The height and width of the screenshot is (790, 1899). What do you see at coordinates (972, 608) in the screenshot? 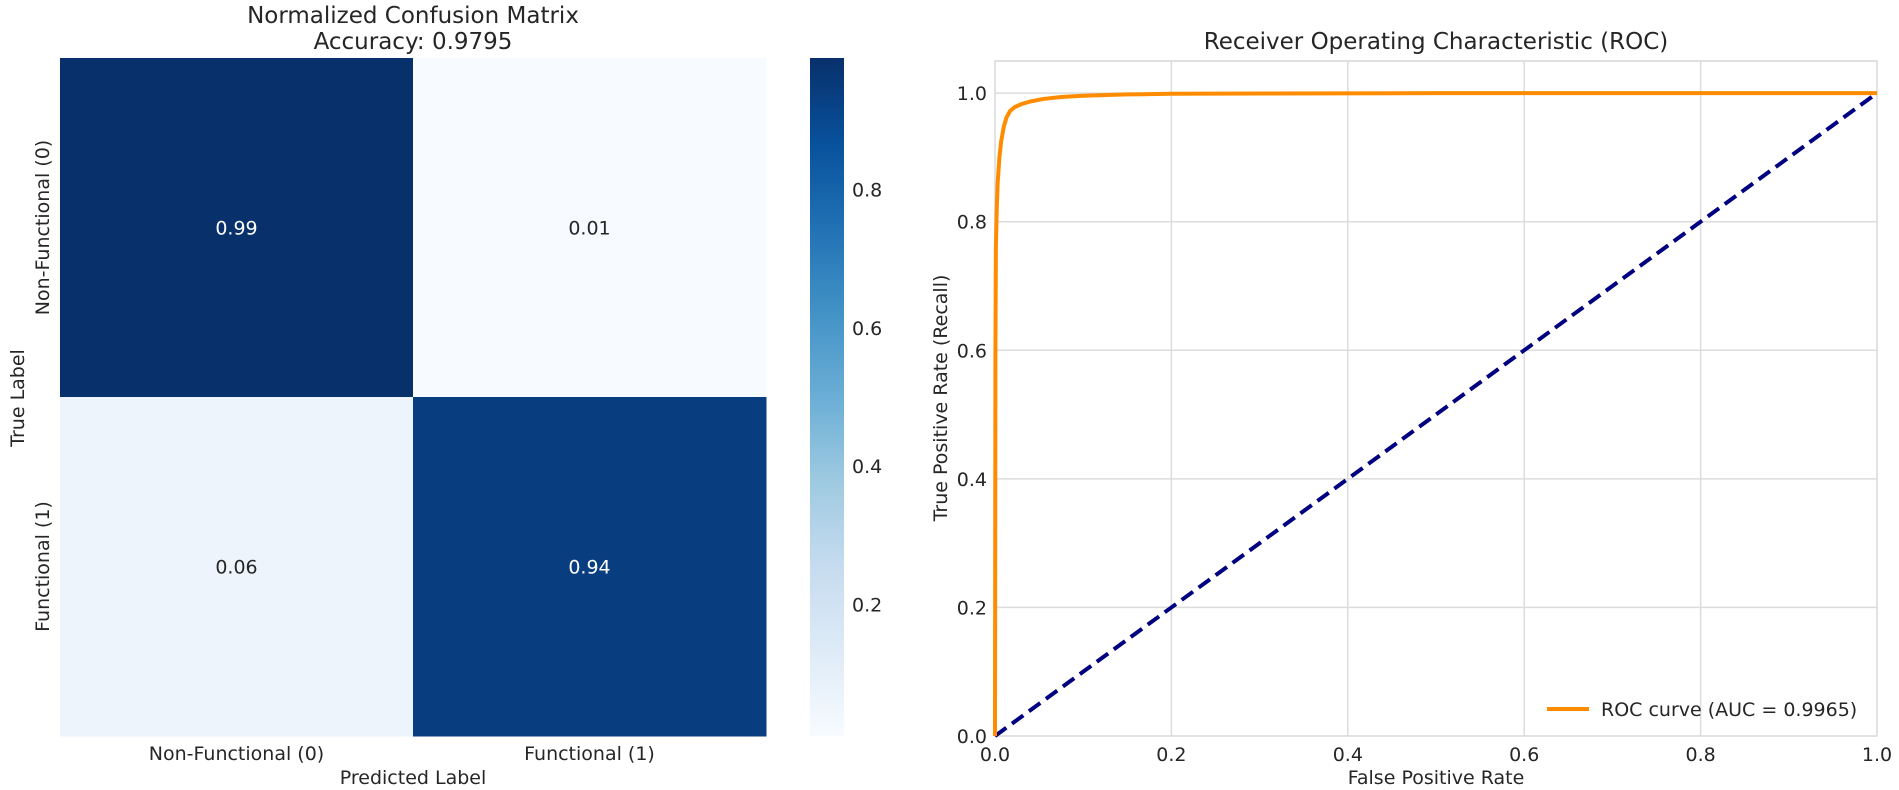
I see `roc-ytick-label: 0.2` at bounding box center [972, 608].